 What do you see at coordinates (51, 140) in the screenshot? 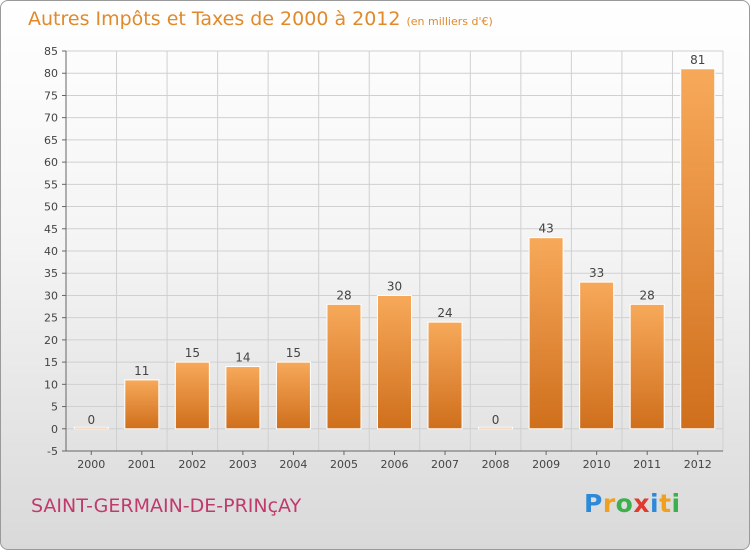
I see `y-tick-label: 65` at bounding box center [51, 140].